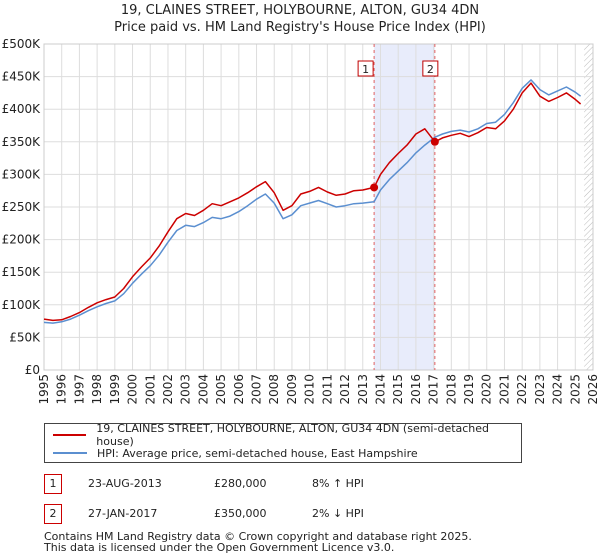 The height and width of the screenshot is (560, 600). I want to click on x-tick-label: 2026, so click(593, 389).